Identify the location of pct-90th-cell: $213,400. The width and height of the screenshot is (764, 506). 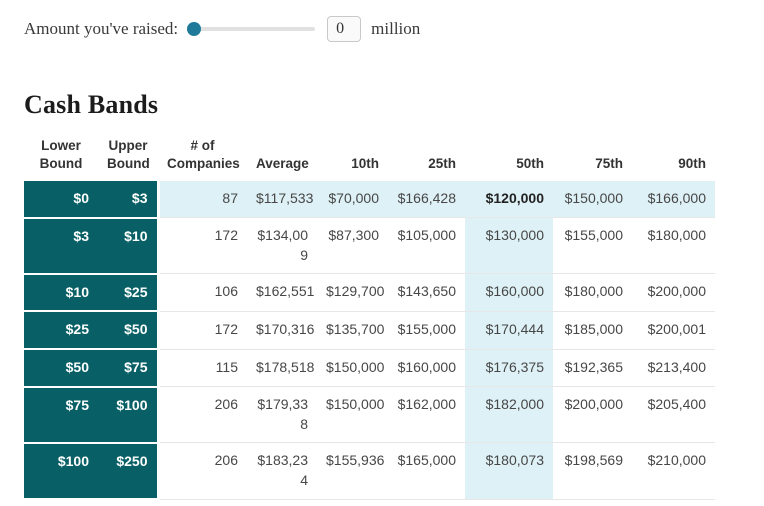
(673, 368).